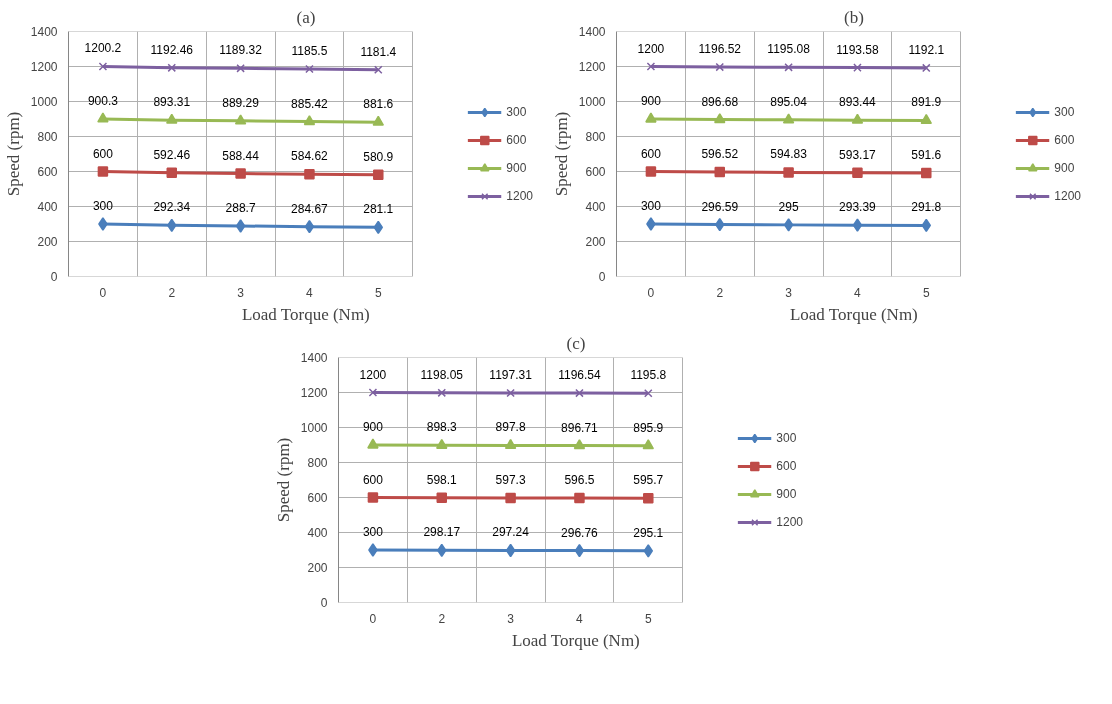 The image size is (1112, 704). I want to click on y-tick-label: 1400, so click(314, 358).